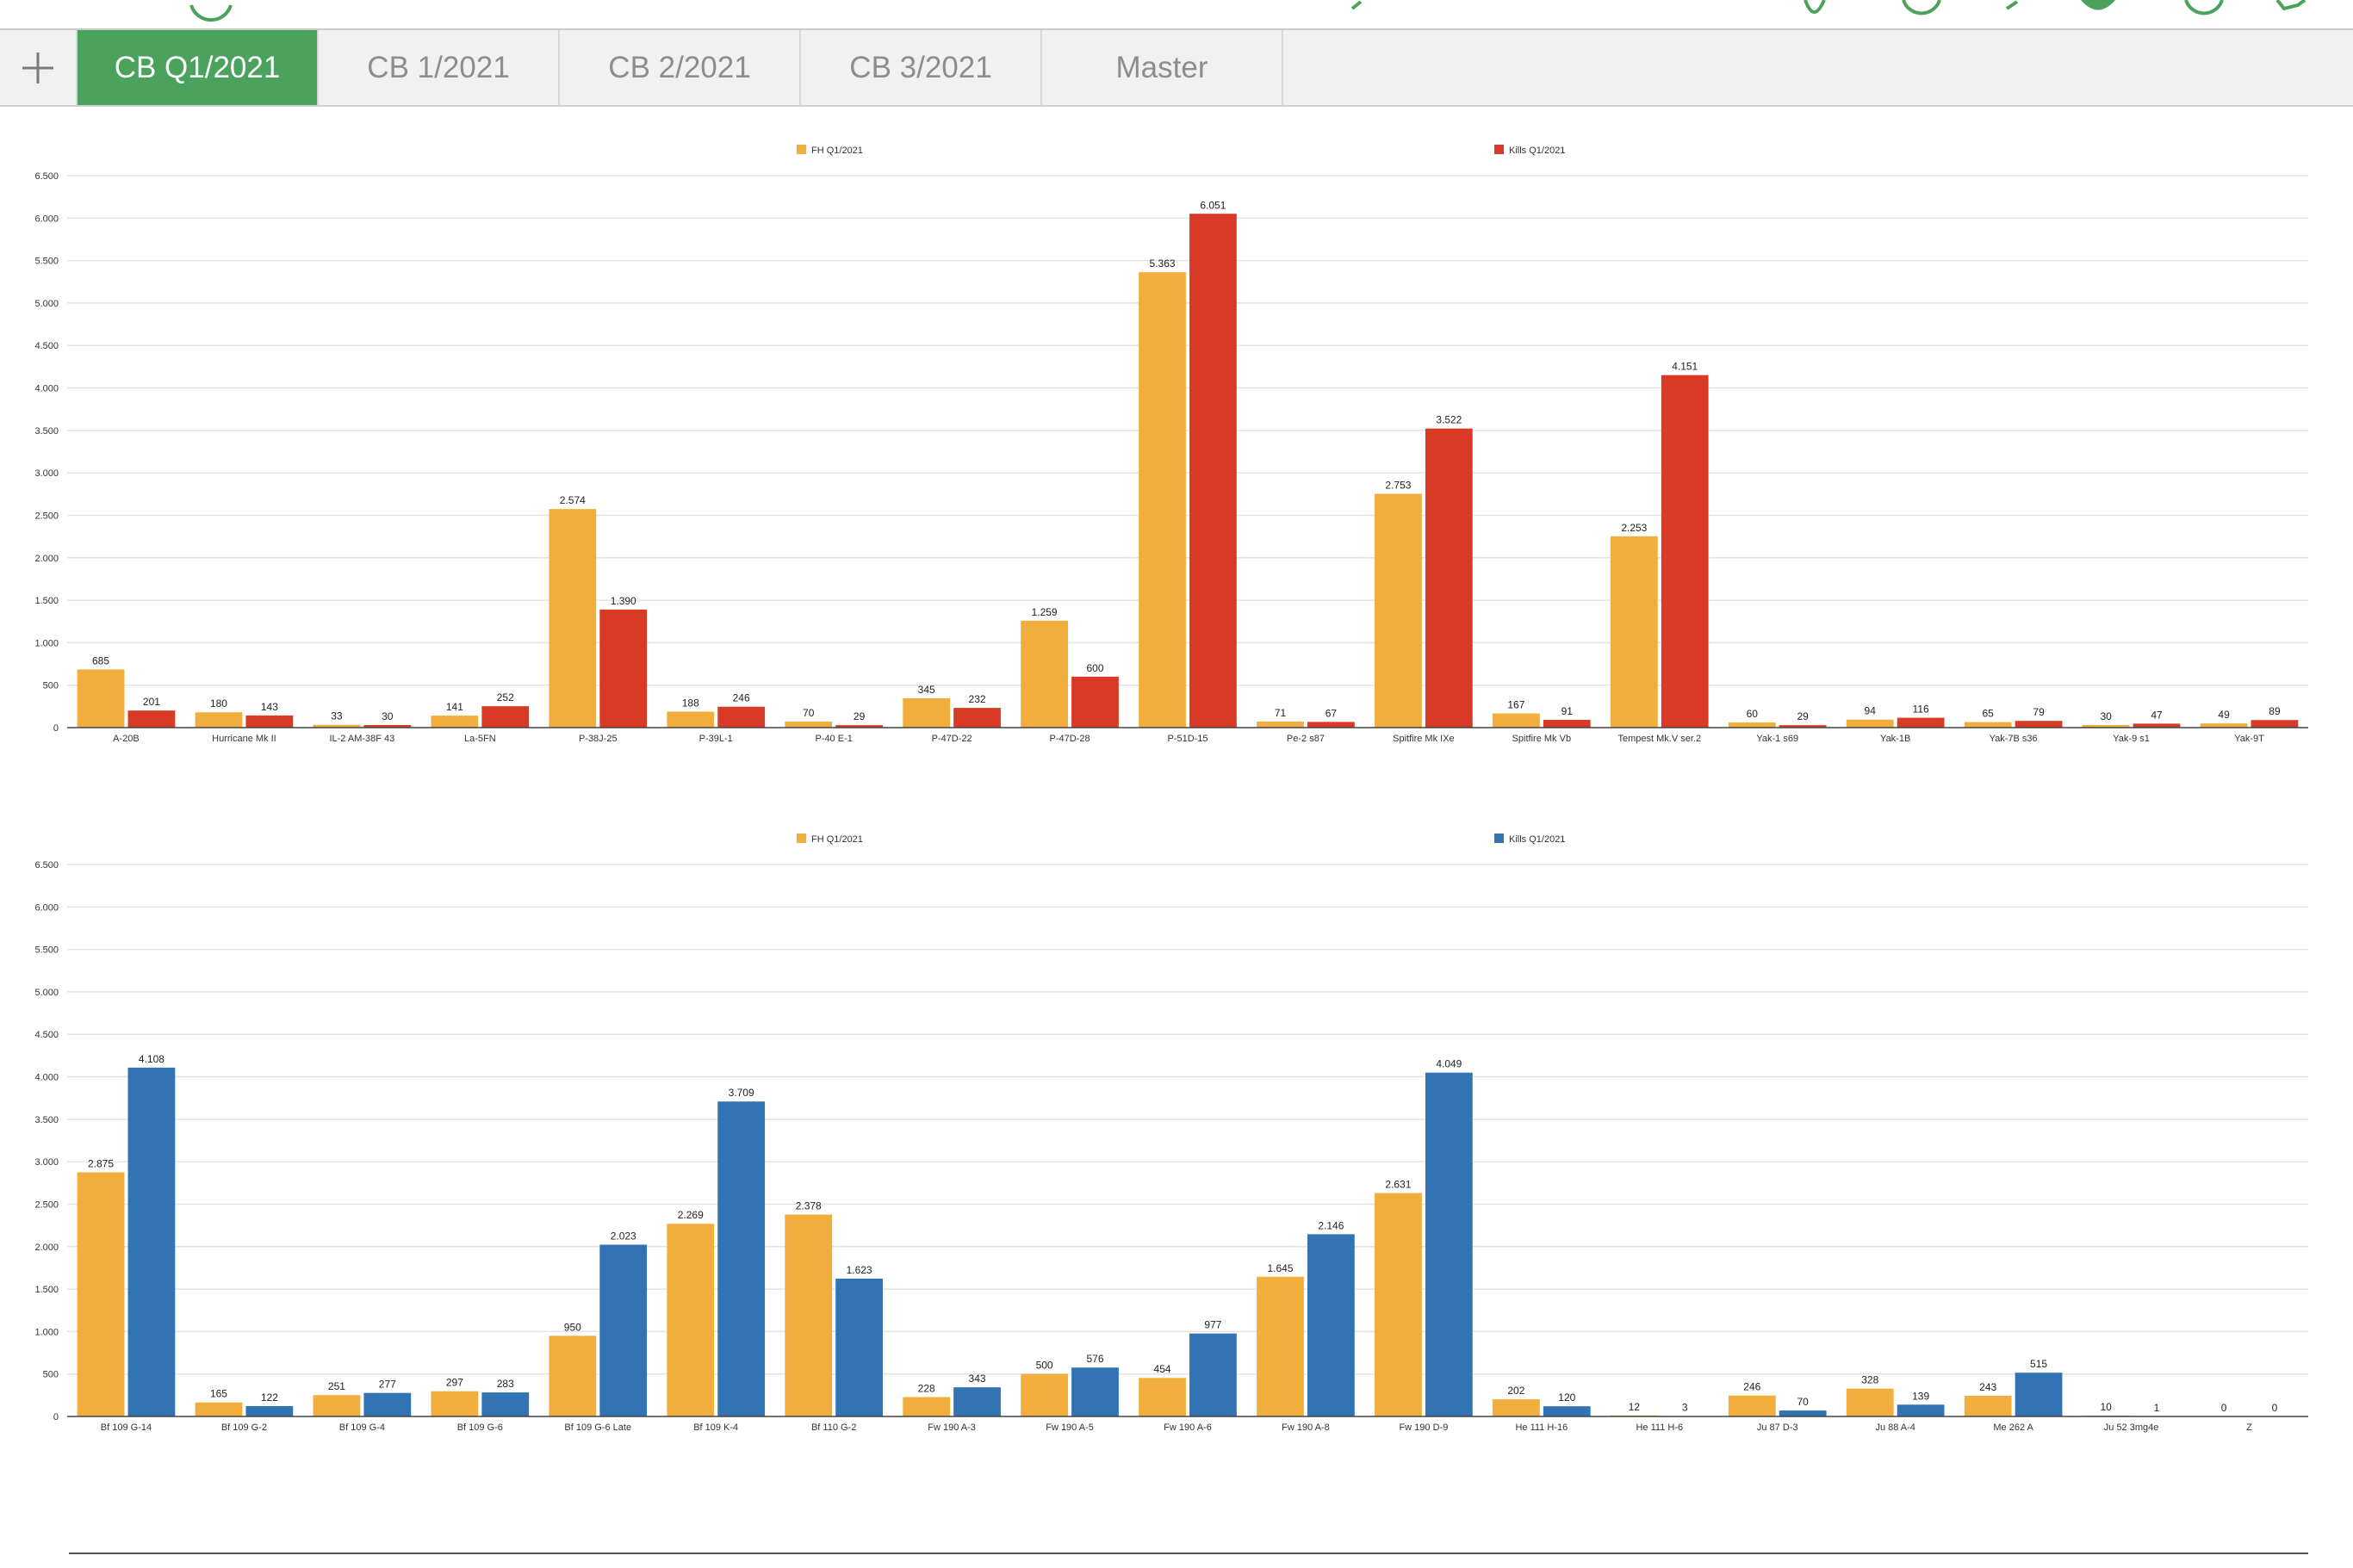 The width and height of the screenshot is (2353, 1568). Describe the element at coordinates (46, 907) in the screenshot. I see `y-tick-label: 6.000` at that location.